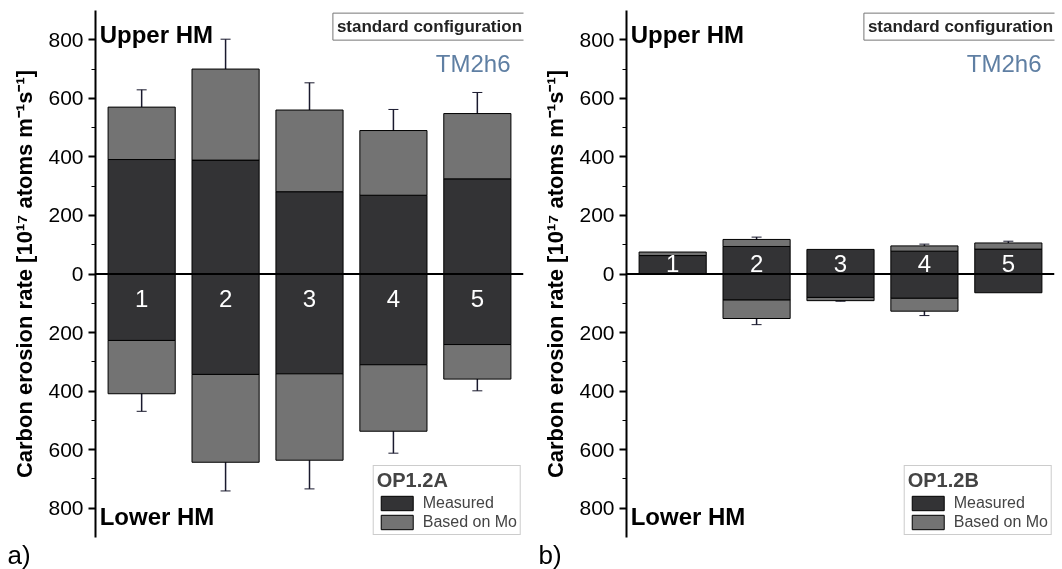  Describe the element at coordinates (550, 554) in the screenshot. I see `text: b)` at that location.